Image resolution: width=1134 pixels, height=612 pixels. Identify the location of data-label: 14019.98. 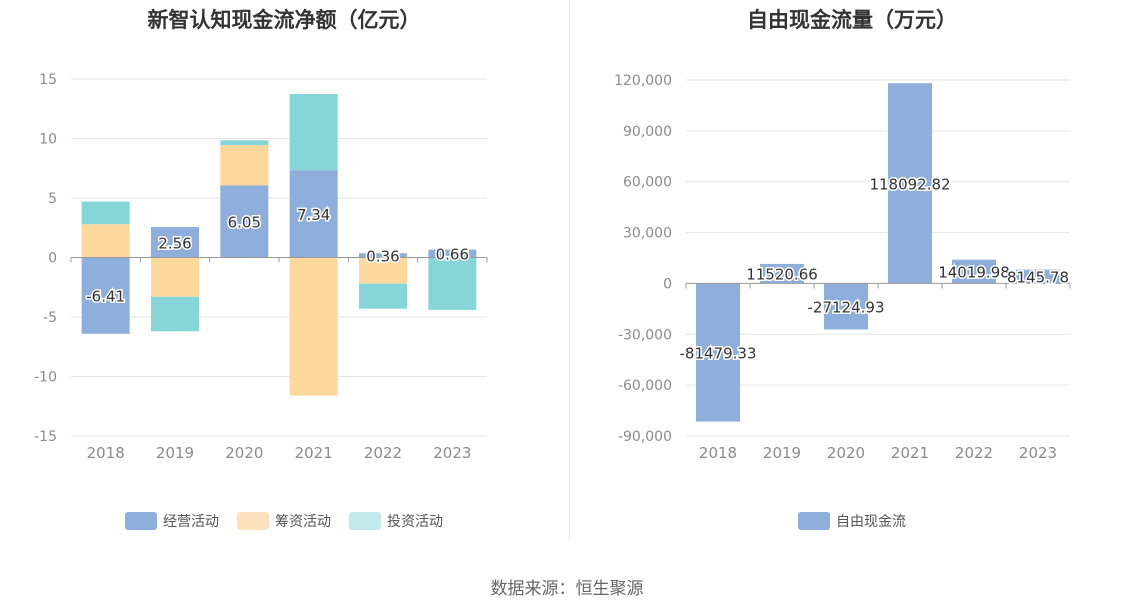
(974, 273).